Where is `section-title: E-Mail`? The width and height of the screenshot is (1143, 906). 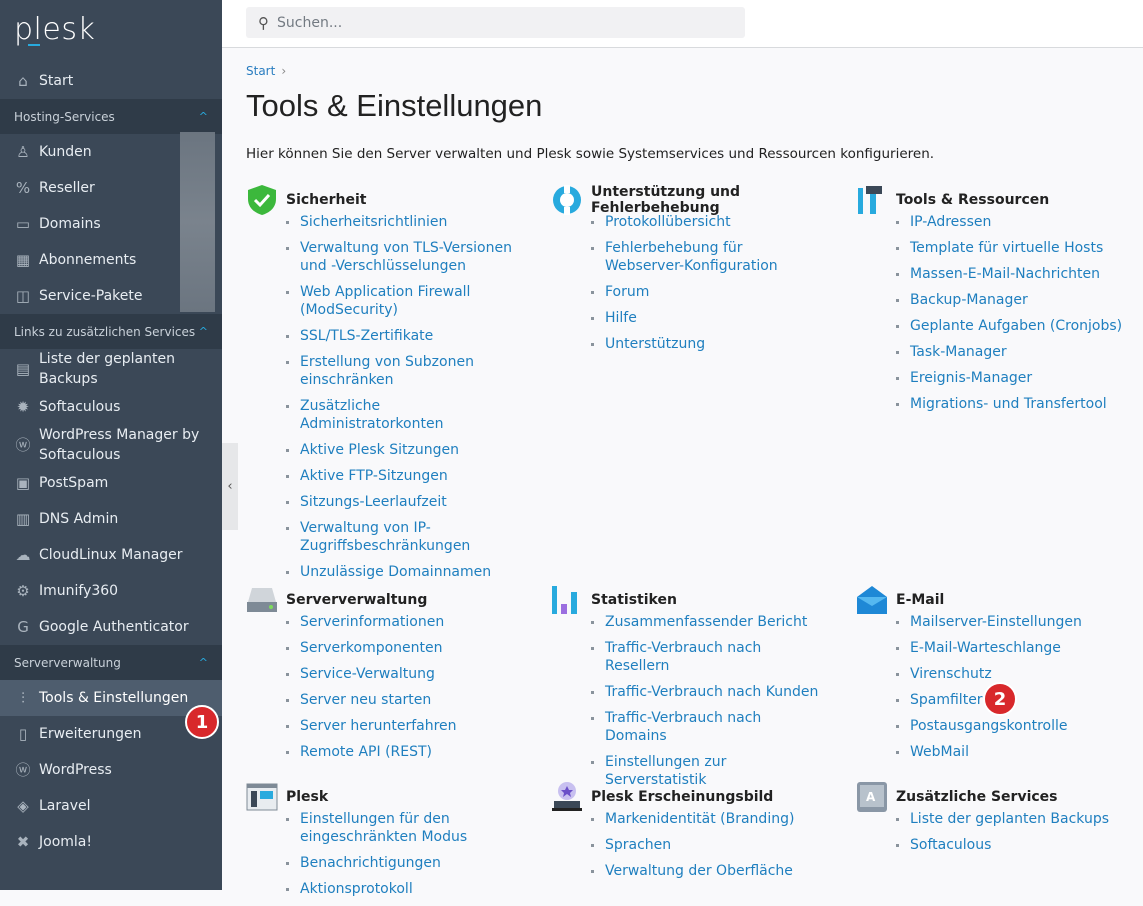
section-title: E-Mail is located at coordinates (920, 600).